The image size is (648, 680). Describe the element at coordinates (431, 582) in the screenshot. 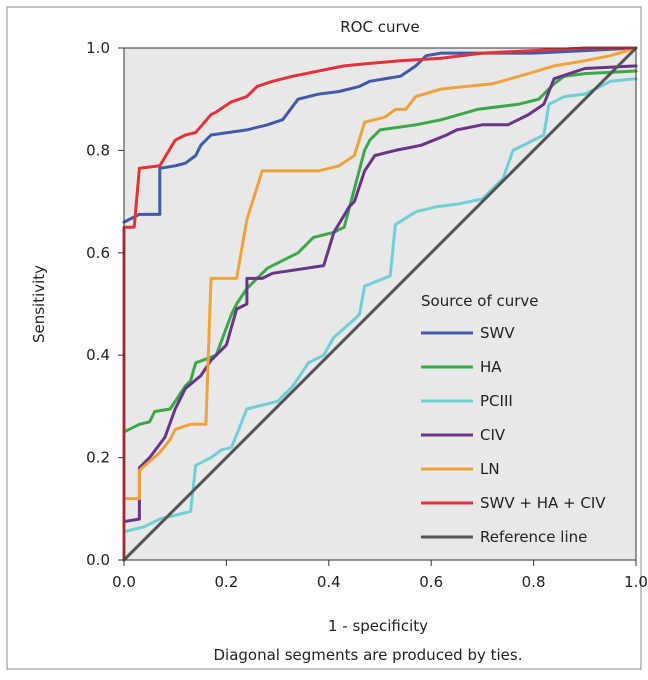

I see `x-tick-label: 0.6` at that location.